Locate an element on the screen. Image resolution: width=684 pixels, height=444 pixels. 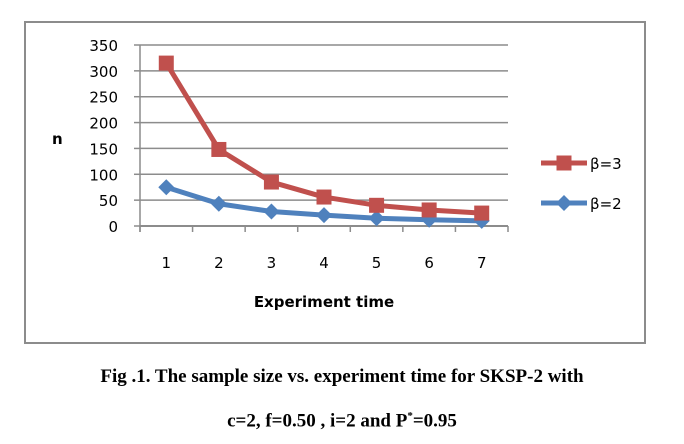
legend-item: β=2 is located at coordinates (581, 204).